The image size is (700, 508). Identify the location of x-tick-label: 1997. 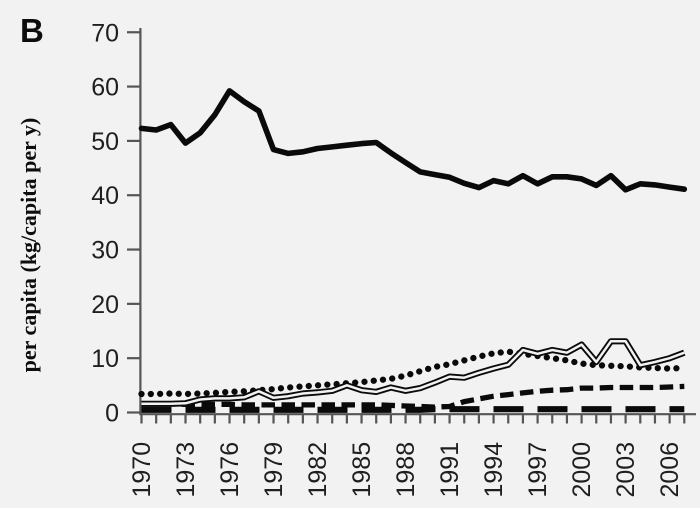
(538, 470).